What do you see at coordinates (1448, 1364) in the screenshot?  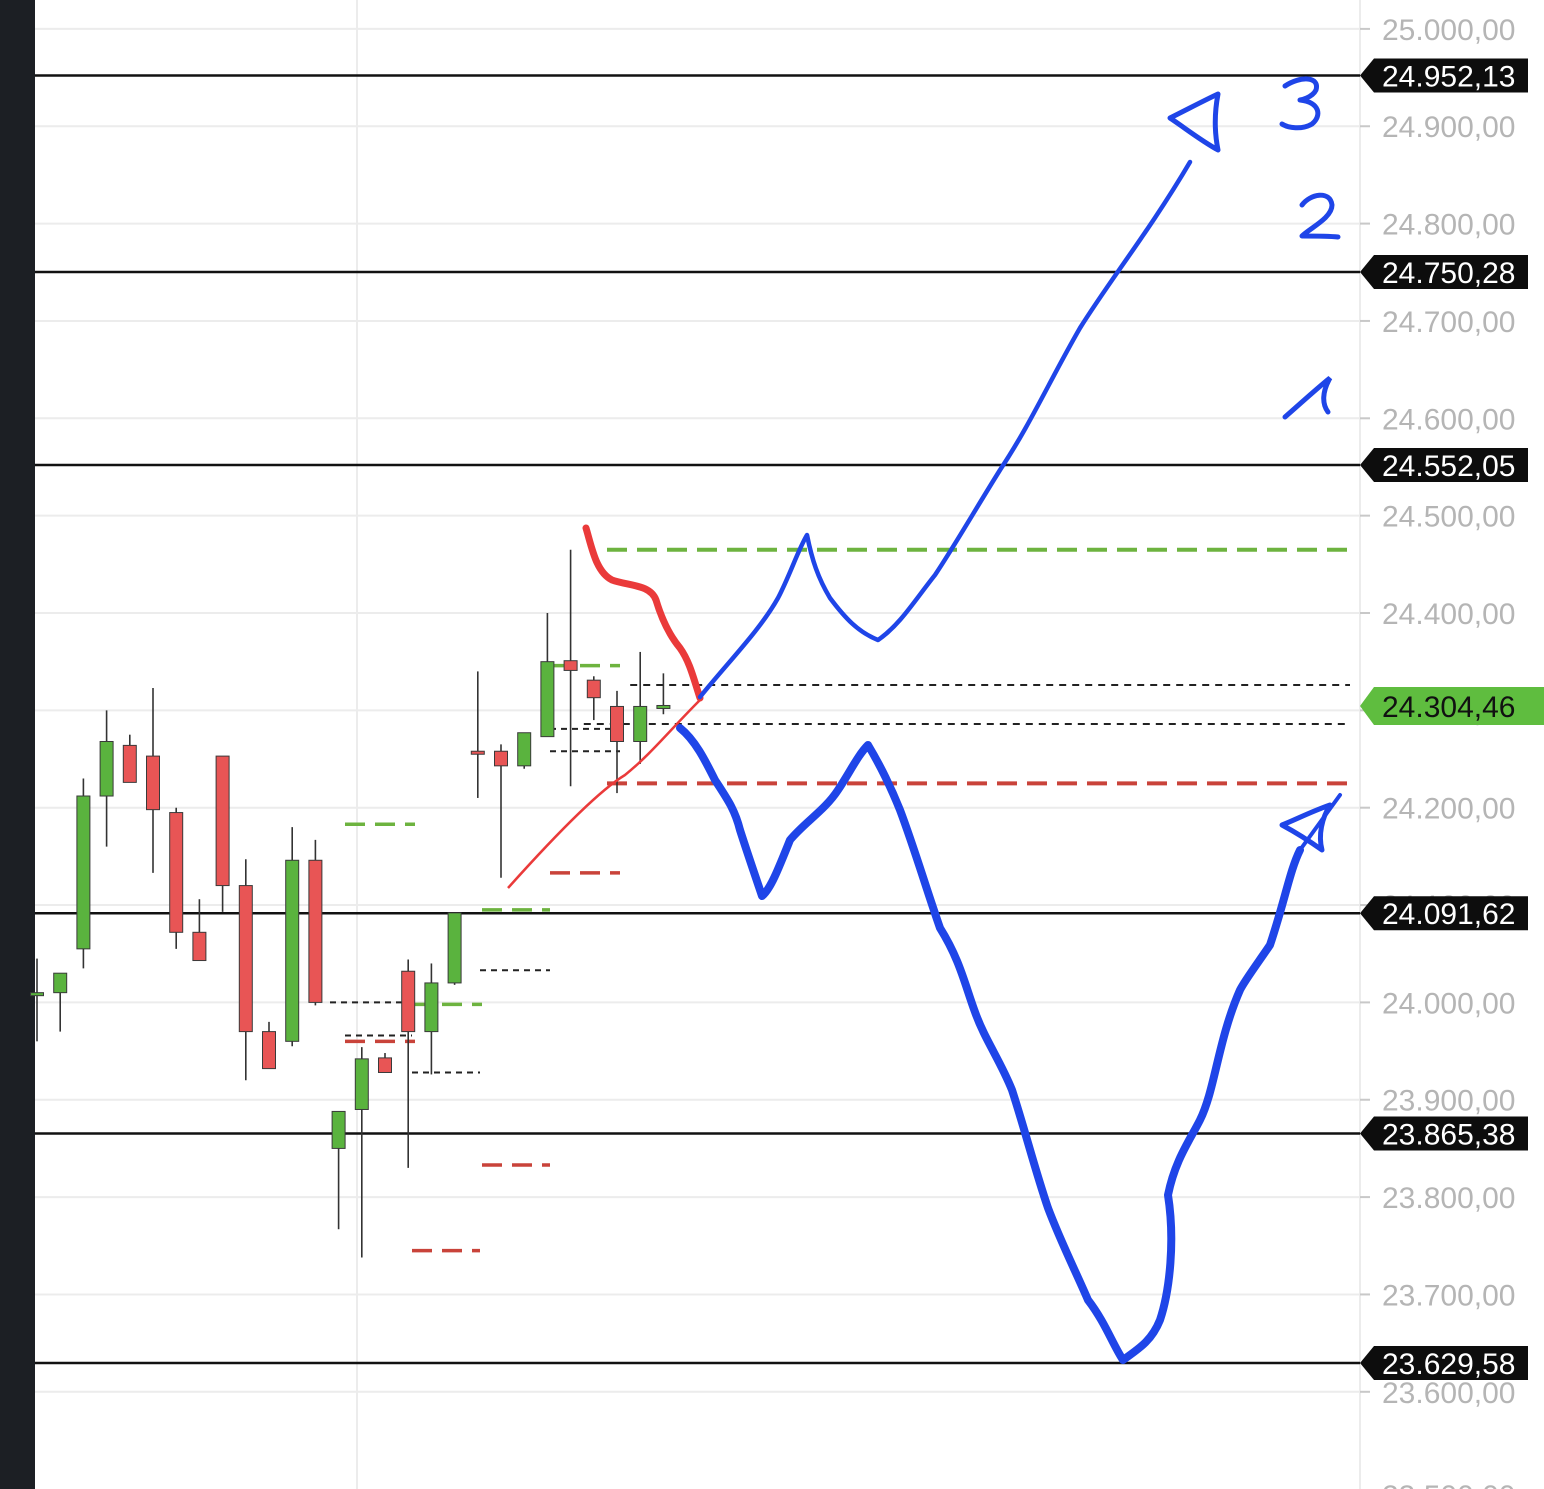 I see `level-price-label-text: 23.629,58` at bounding box center [1448, 1364].